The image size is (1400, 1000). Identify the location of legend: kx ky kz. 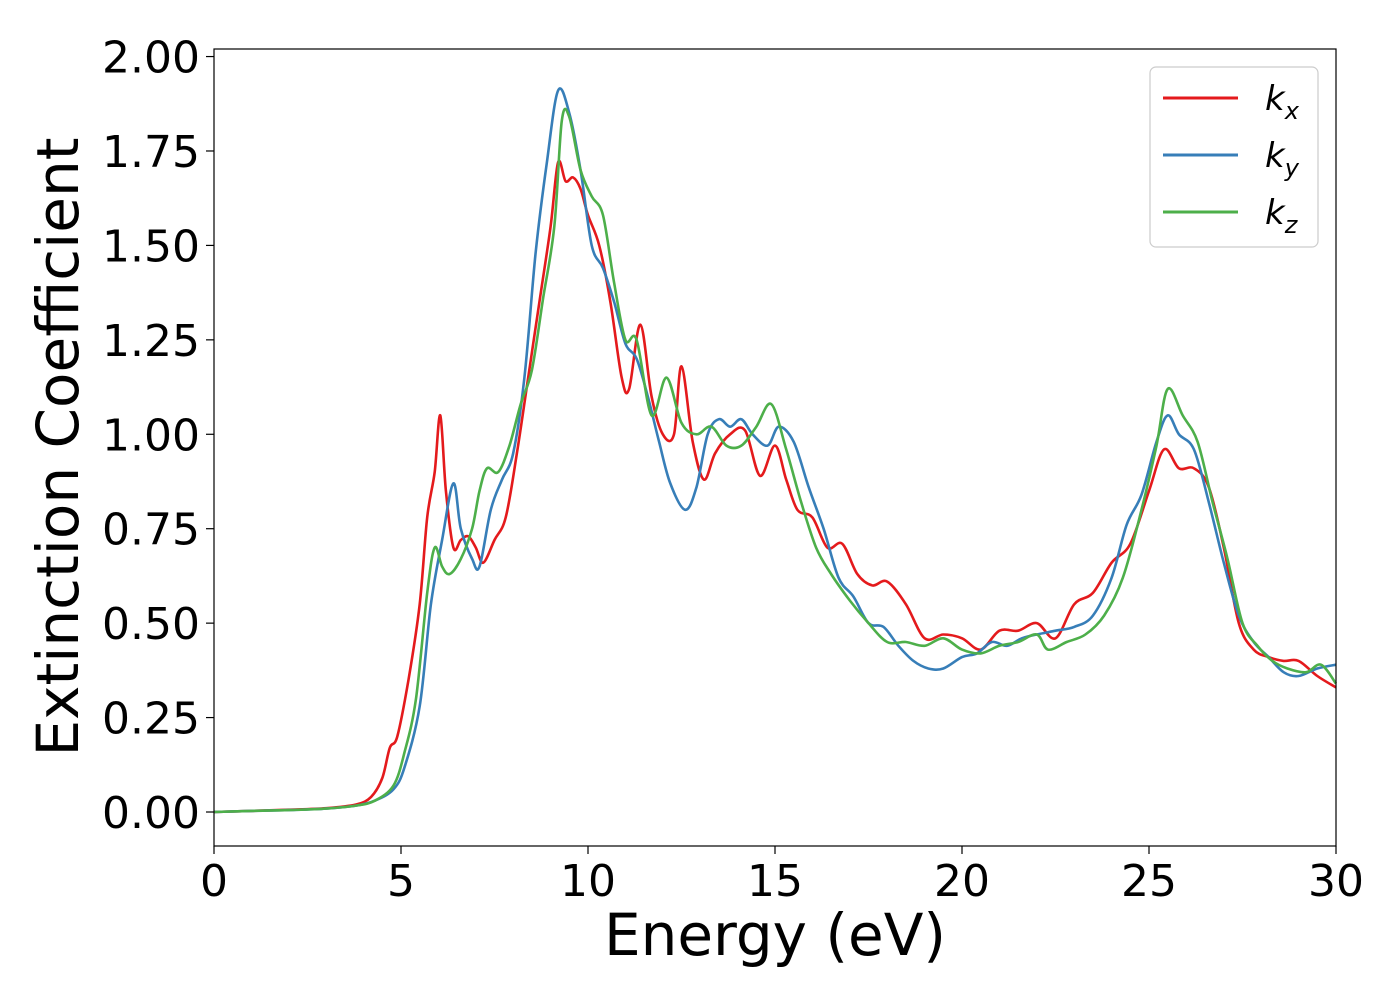
(1234, 157).